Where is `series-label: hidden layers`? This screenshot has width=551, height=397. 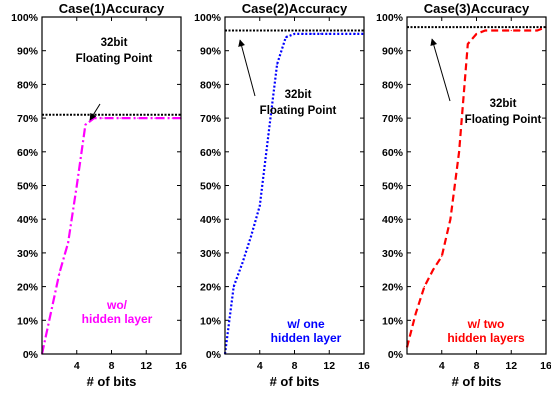 series-label: hidden layers is located at coordinates (486, 338).